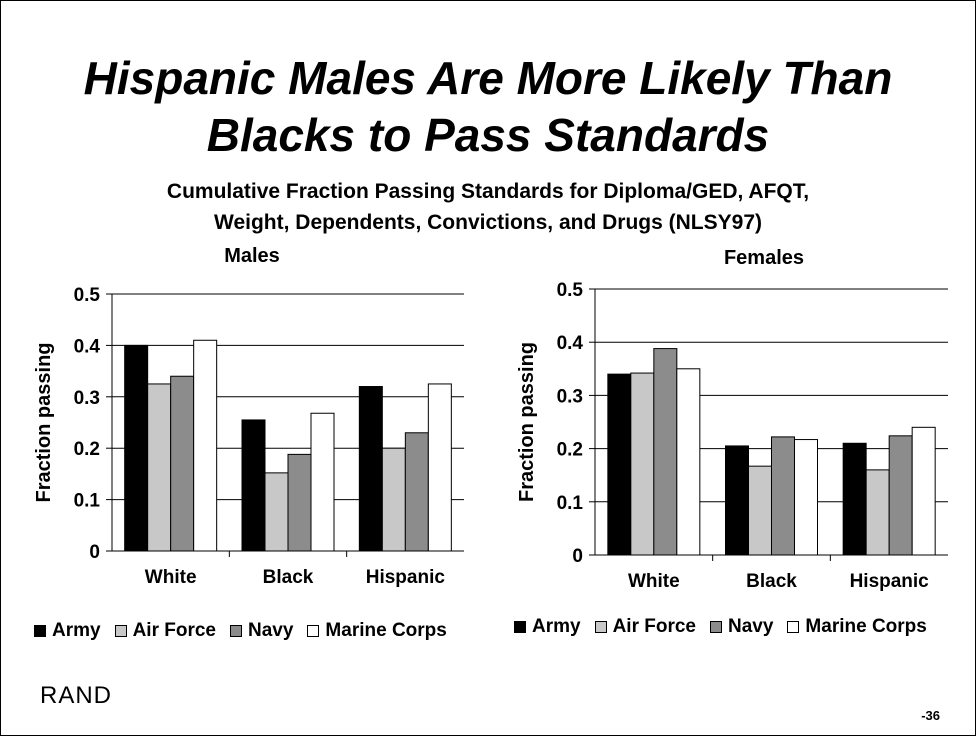 This screenshot has height=736, width=976. I want to click on females-legend-label: Army, so click(556, 626).